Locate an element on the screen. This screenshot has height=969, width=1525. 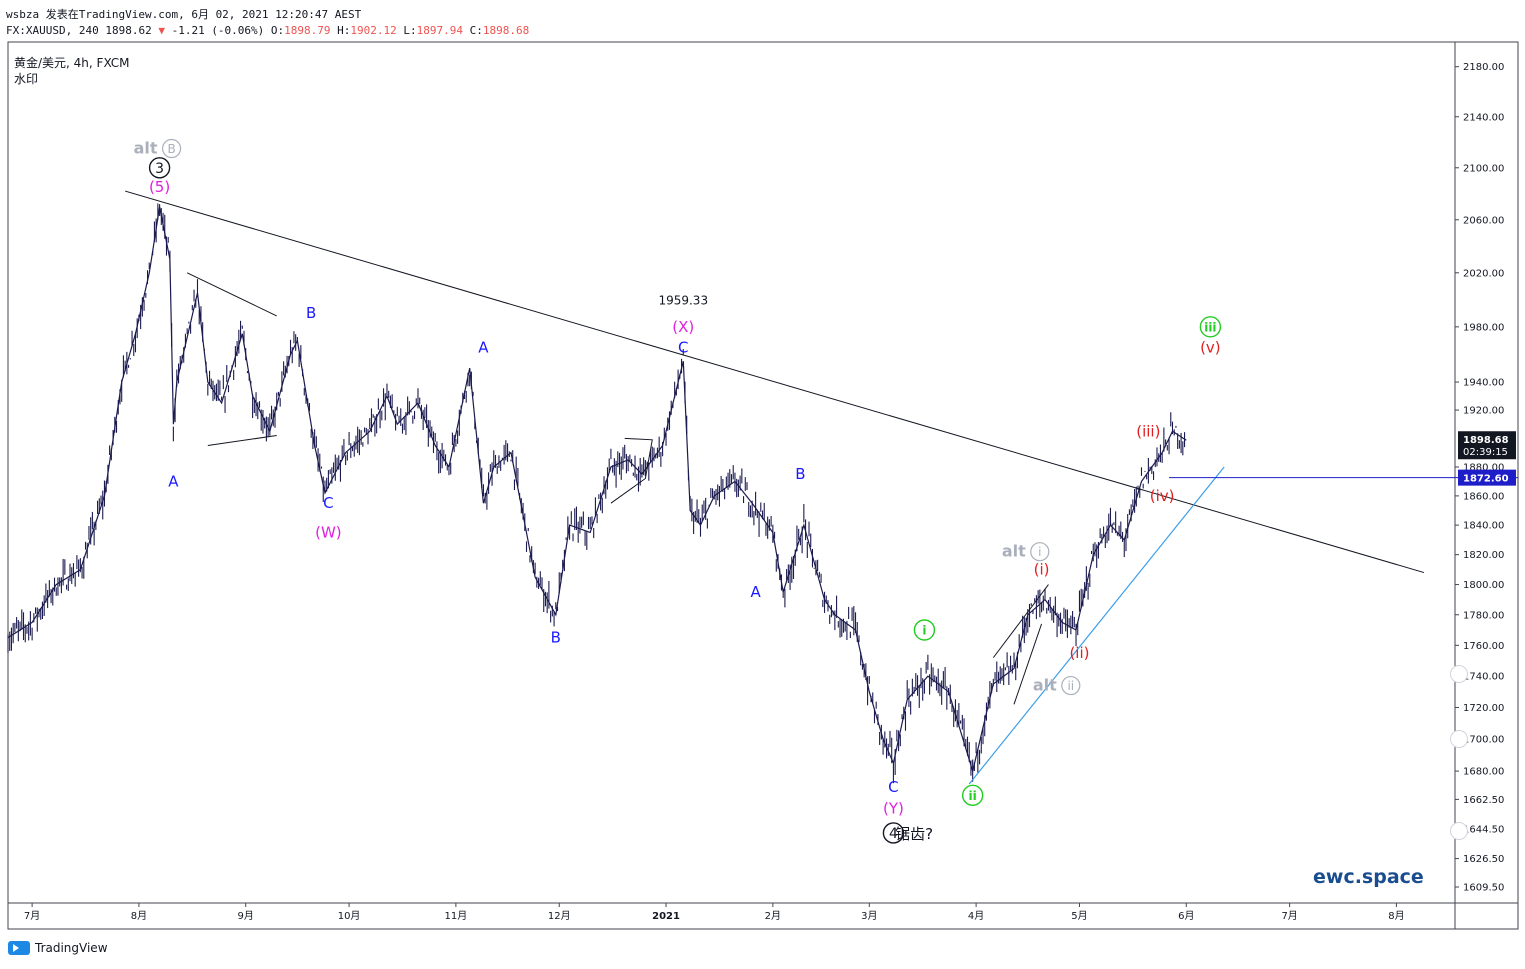
tradingview-logo: TradingView is located at coordinates (58, 948).